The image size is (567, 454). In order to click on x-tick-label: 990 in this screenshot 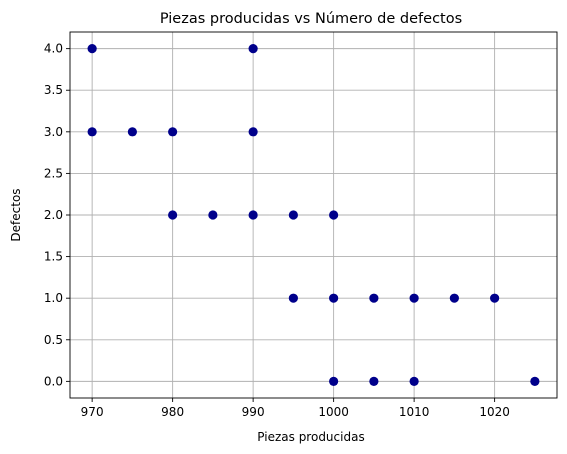, I will do `click(253, 412)`.